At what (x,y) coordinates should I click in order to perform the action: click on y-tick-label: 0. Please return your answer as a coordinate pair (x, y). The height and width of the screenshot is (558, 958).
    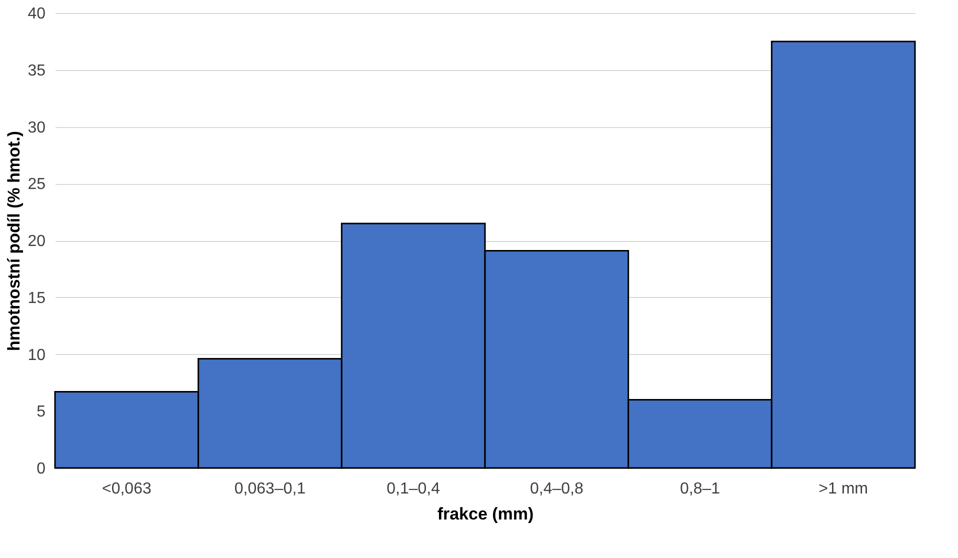
    Looking at the image, I should click on (41, 469).